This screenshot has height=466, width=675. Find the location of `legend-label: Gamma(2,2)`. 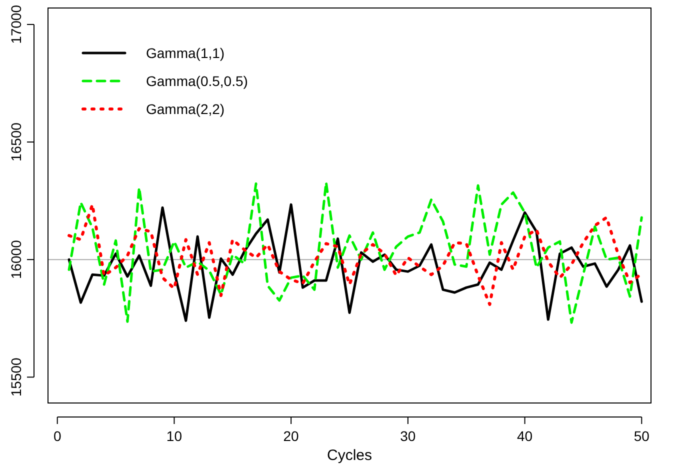

legend-label: Gamma(2,2) is located at coordinates (185, 109).